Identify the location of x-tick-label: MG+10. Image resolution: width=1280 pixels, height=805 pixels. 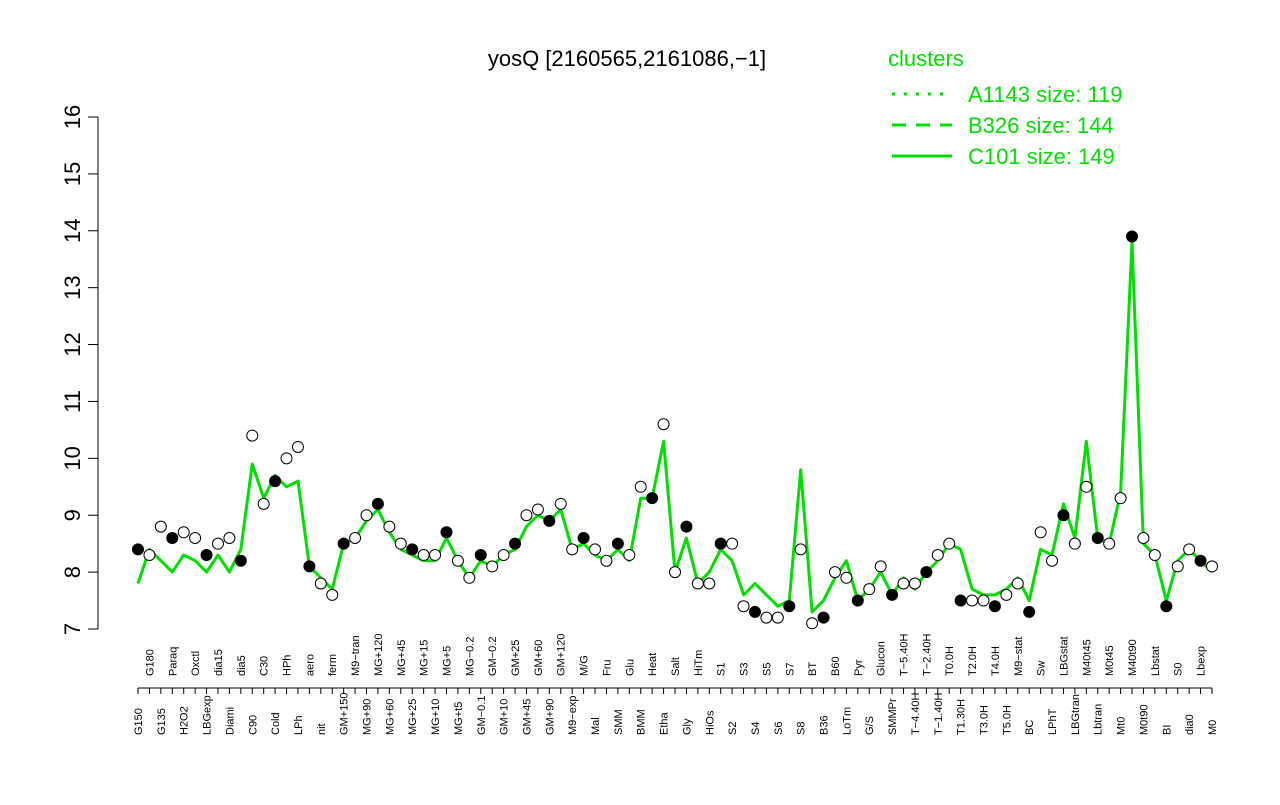
(436, 717).